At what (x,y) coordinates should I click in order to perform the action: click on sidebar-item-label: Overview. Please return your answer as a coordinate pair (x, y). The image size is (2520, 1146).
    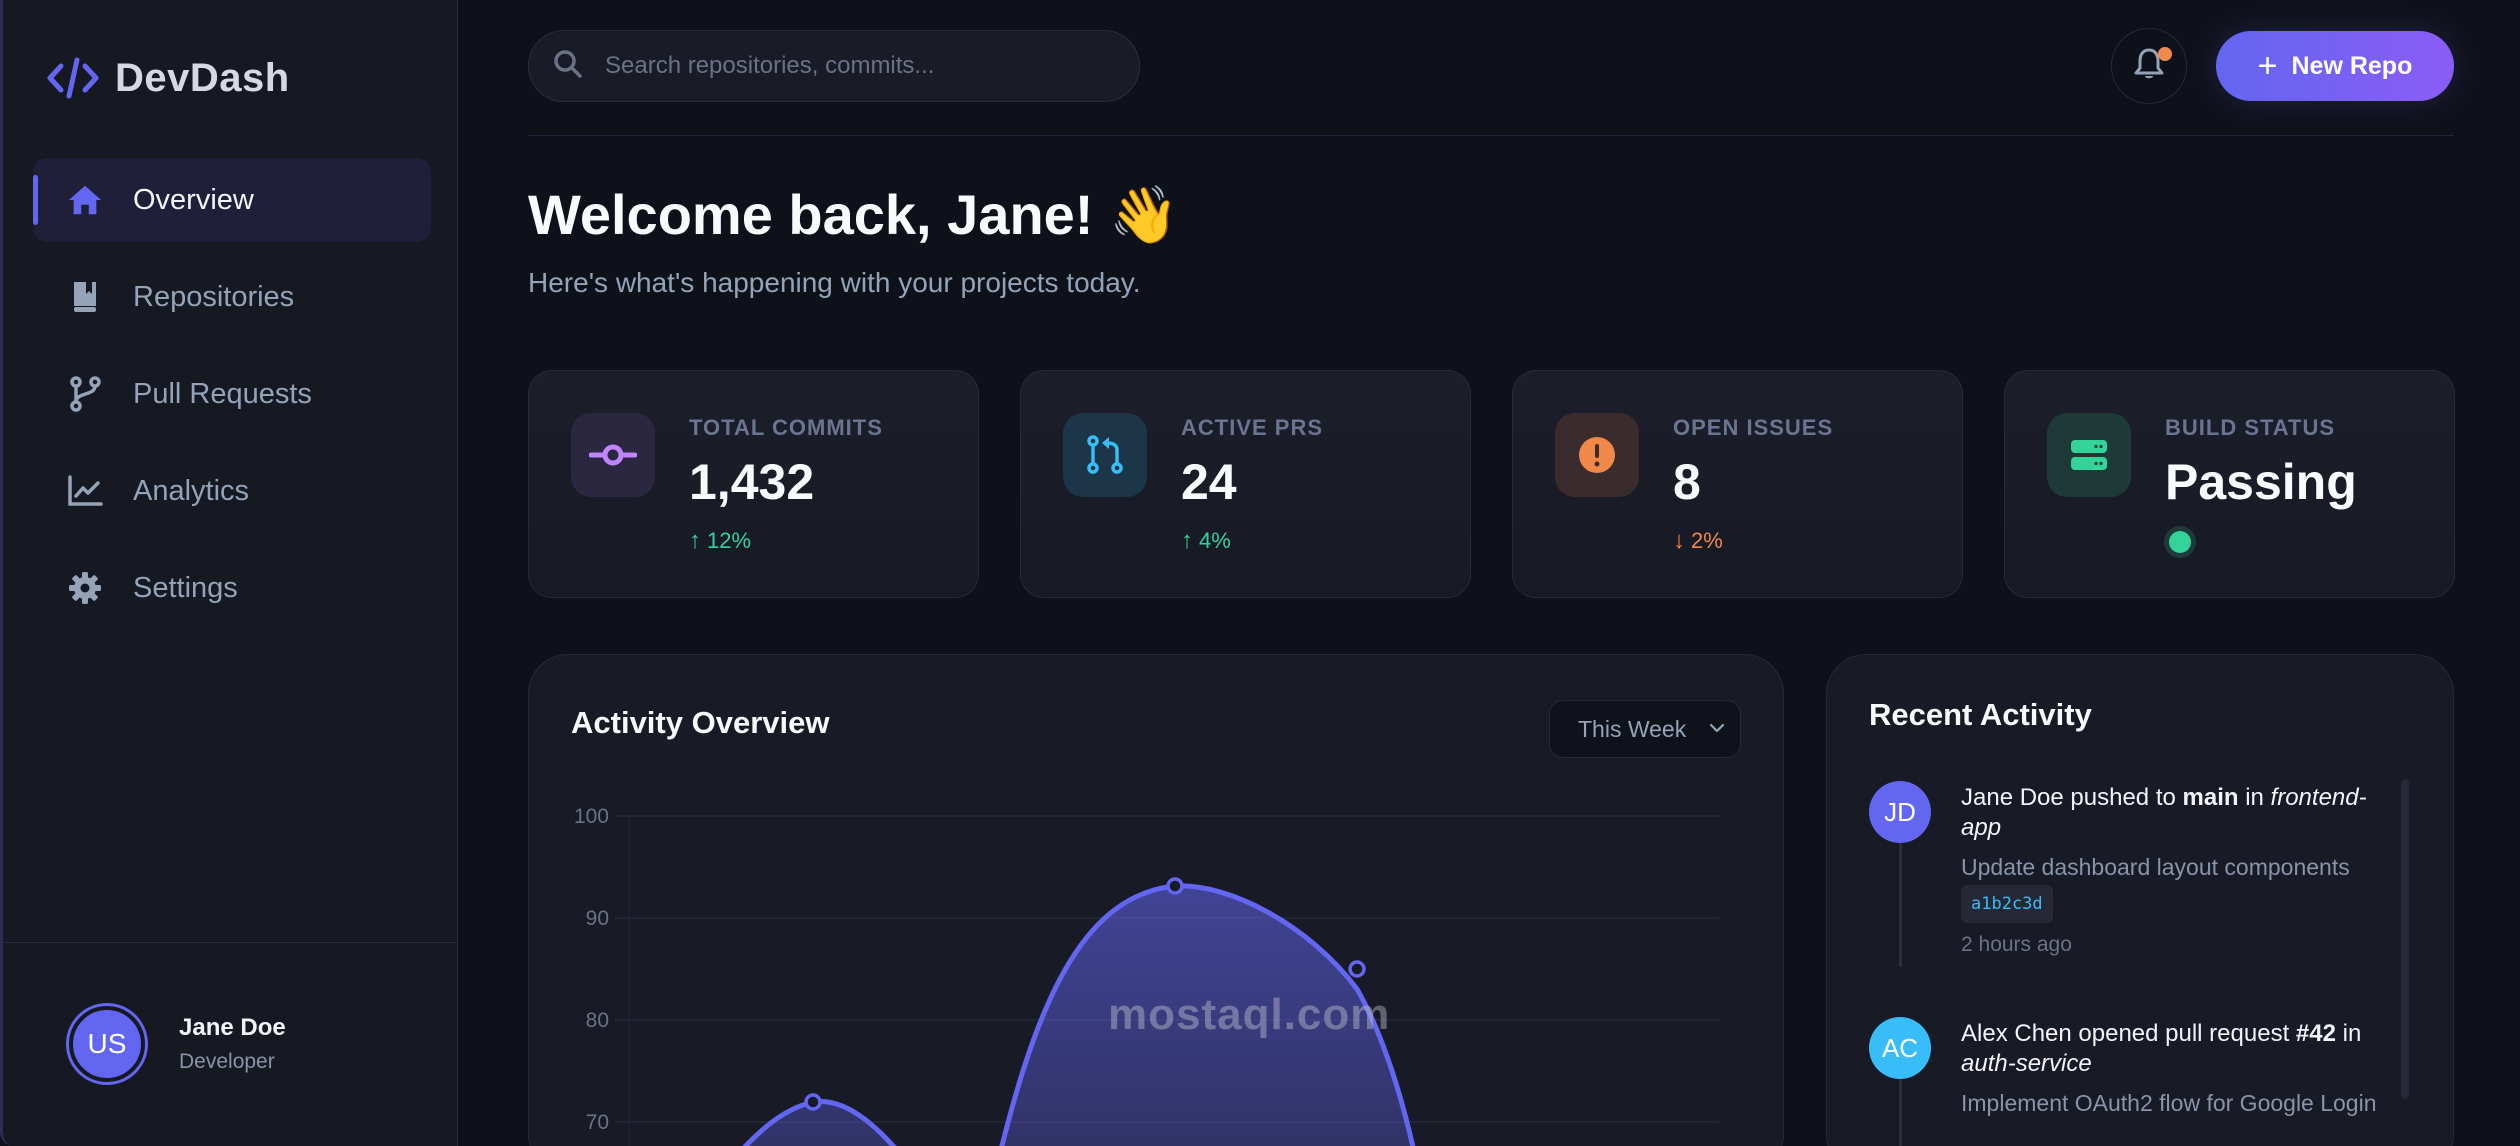
    Looking at the image, I should click on (193, 199).